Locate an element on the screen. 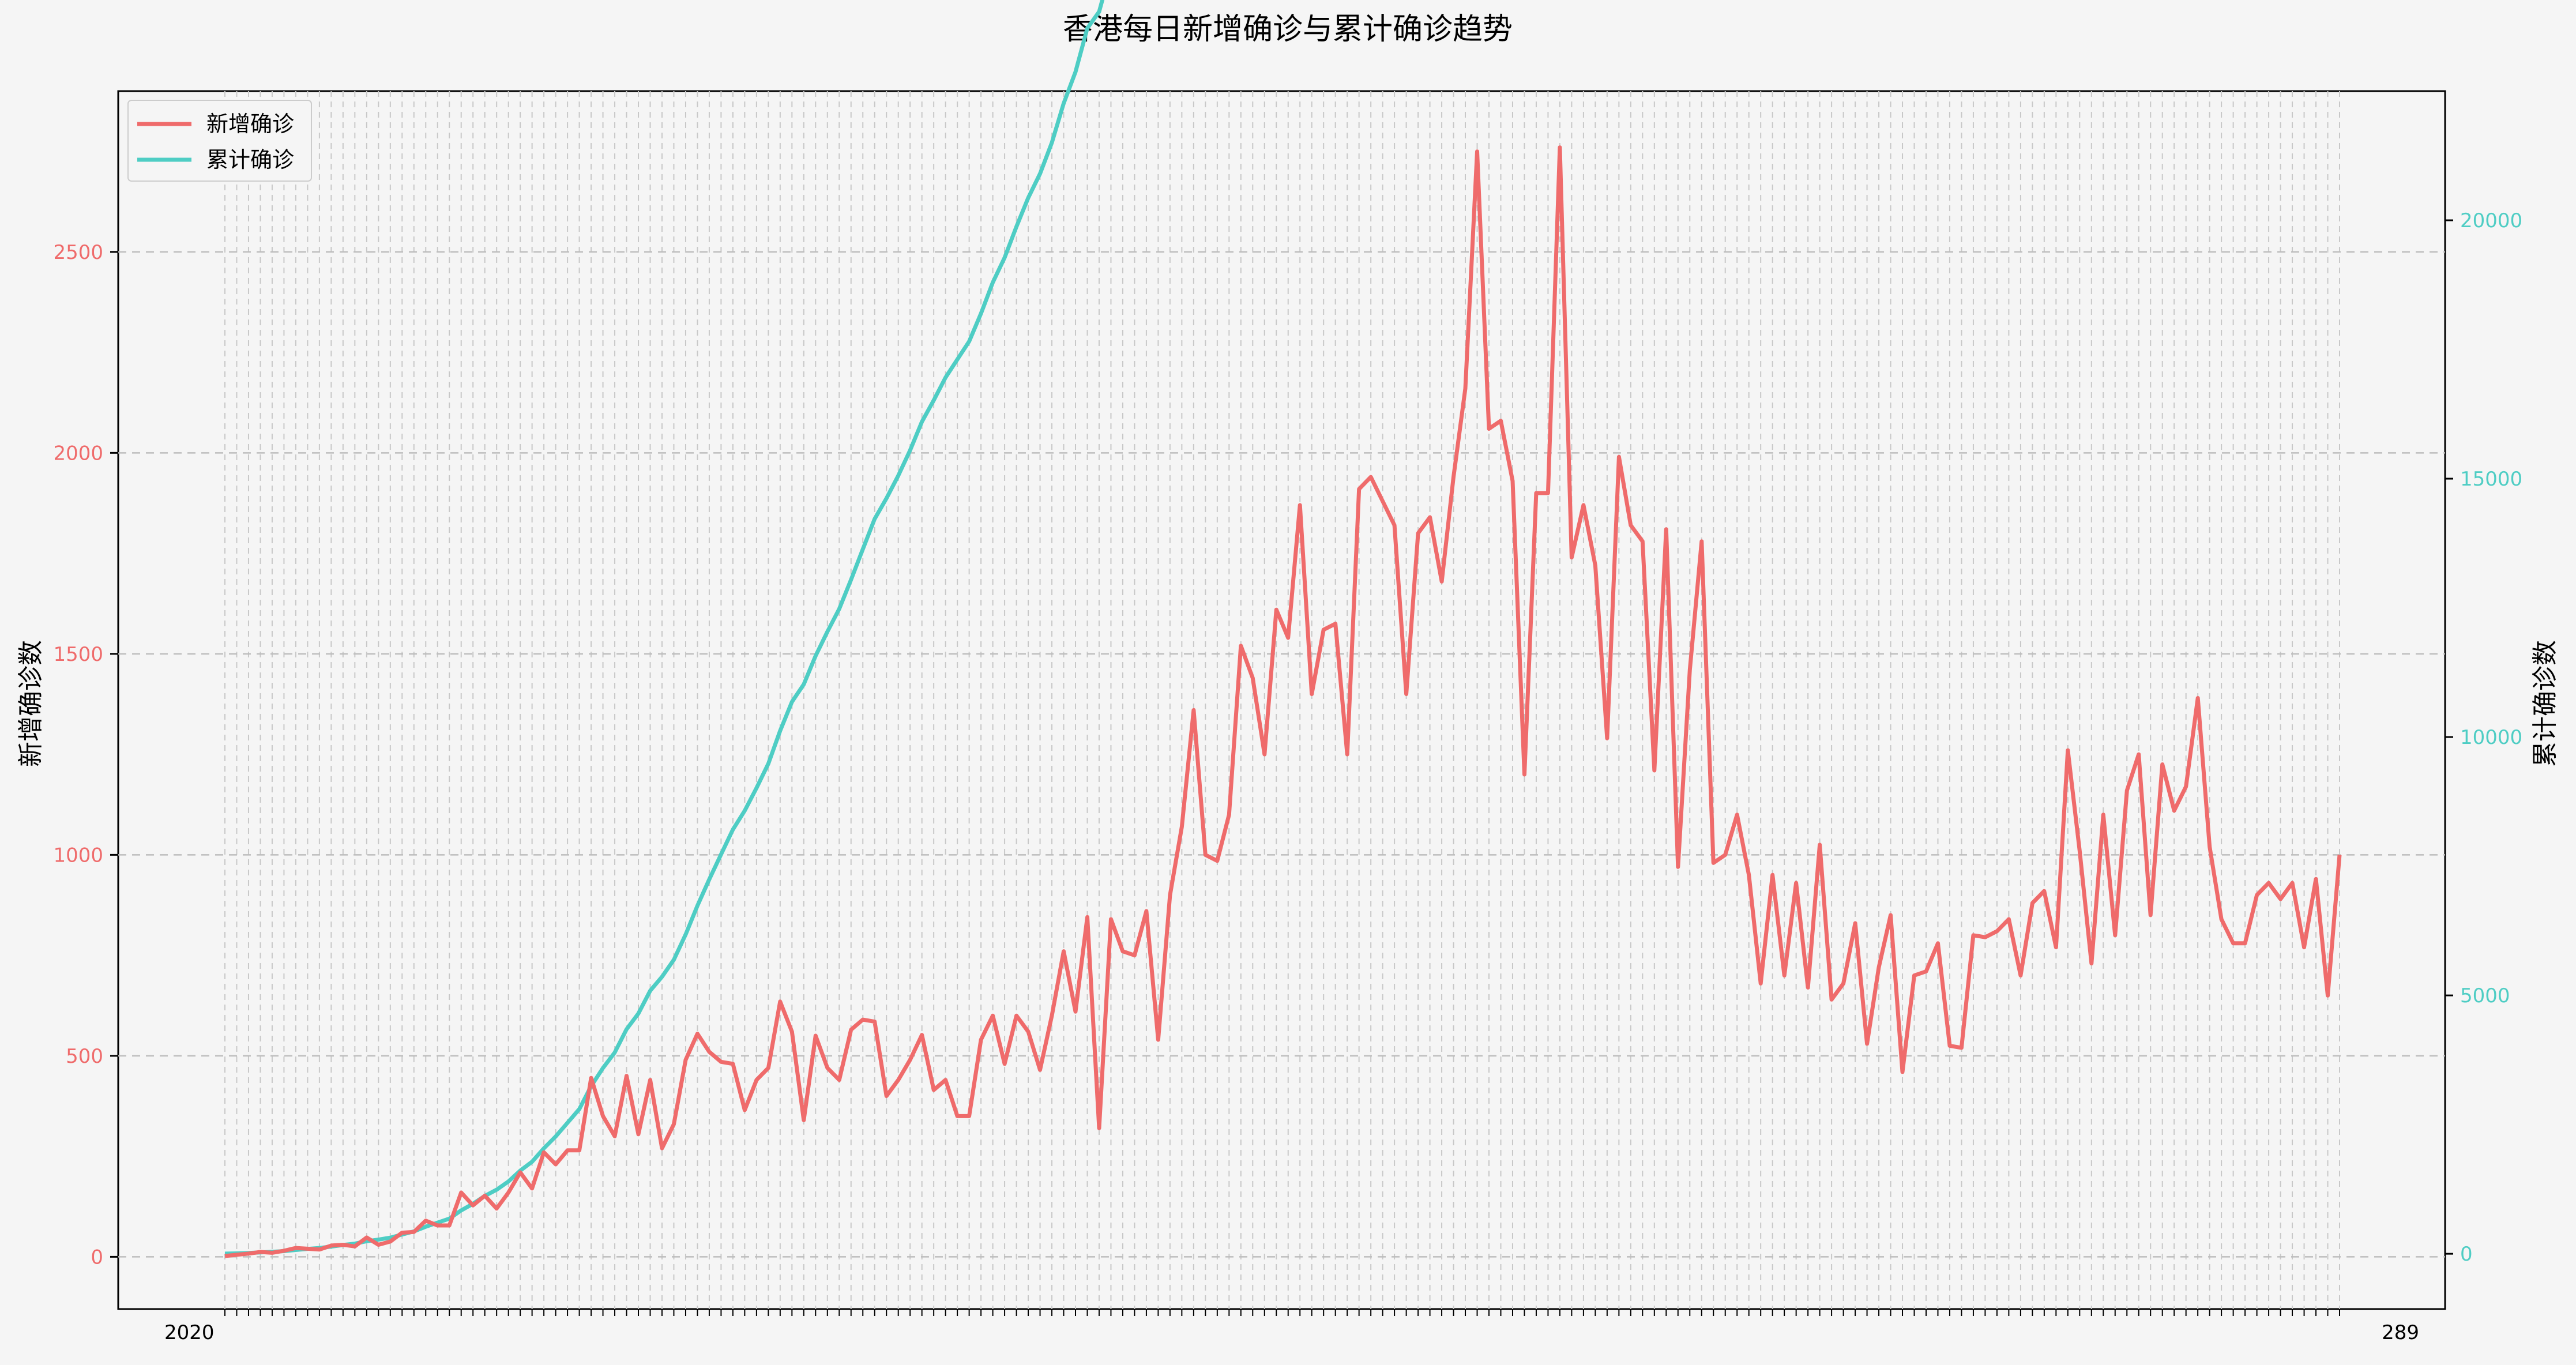  left-axis-tick-label: 1000 is located at coordinates (78, 856).